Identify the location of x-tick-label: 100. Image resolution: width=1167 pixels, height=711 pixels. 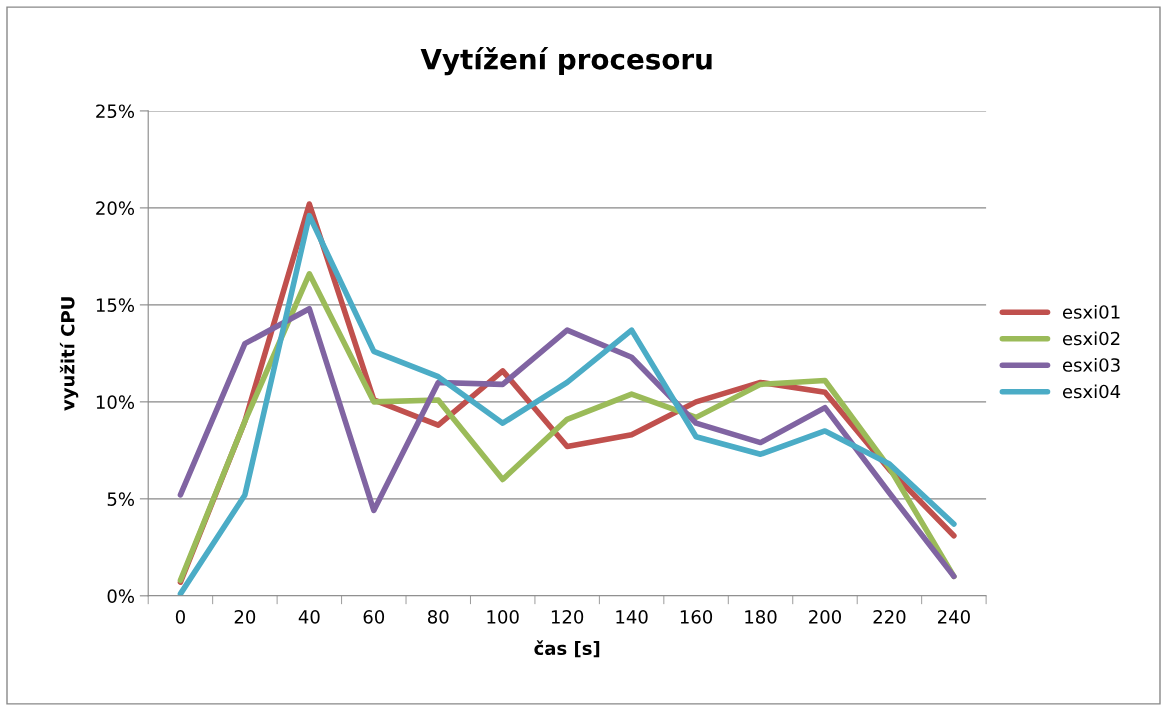
(503, 617).